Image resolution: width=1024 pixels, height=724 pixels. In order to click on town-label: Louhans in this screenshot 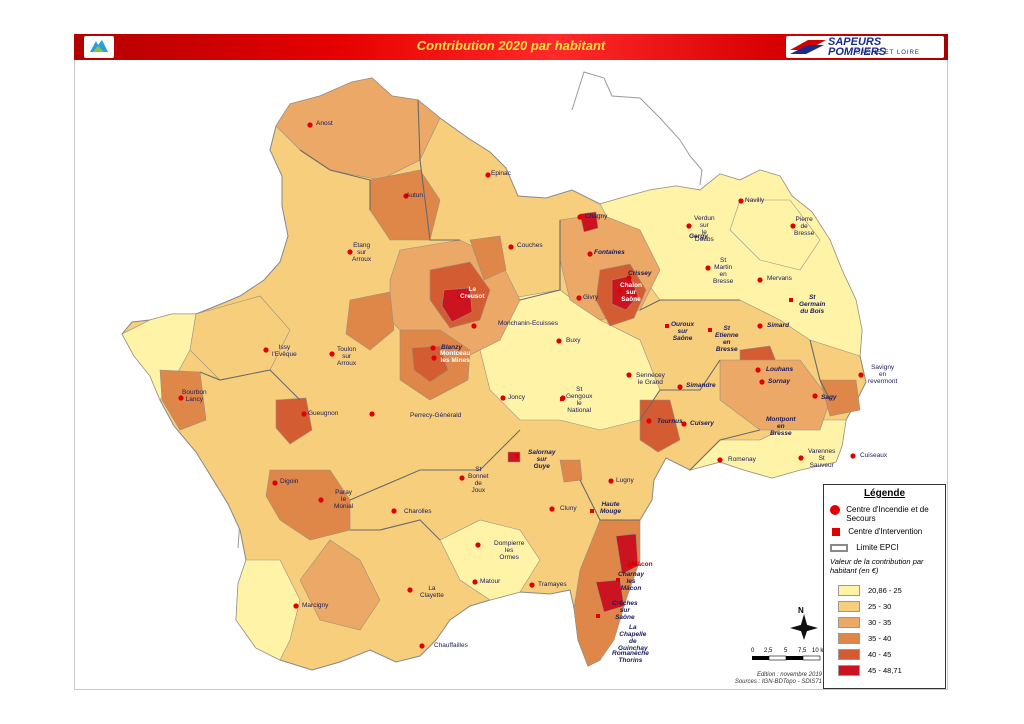, I will do `click(780, 369)`.